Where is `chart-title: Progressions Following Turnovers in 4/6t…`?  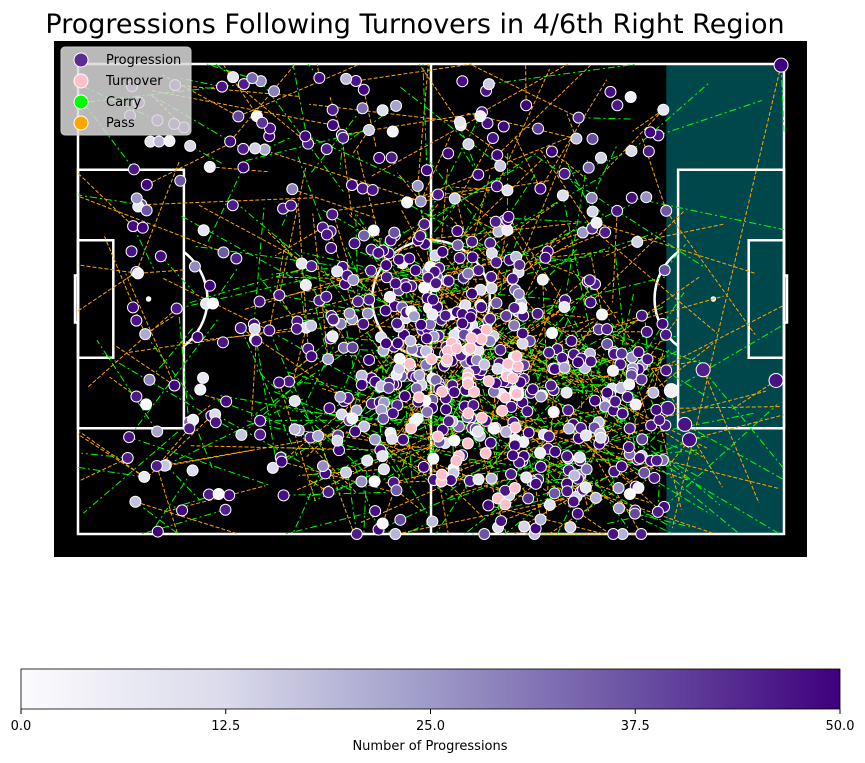
chart-title: Progressions Following Turnovers in 4/6t… is located at coordinates (414, 24).